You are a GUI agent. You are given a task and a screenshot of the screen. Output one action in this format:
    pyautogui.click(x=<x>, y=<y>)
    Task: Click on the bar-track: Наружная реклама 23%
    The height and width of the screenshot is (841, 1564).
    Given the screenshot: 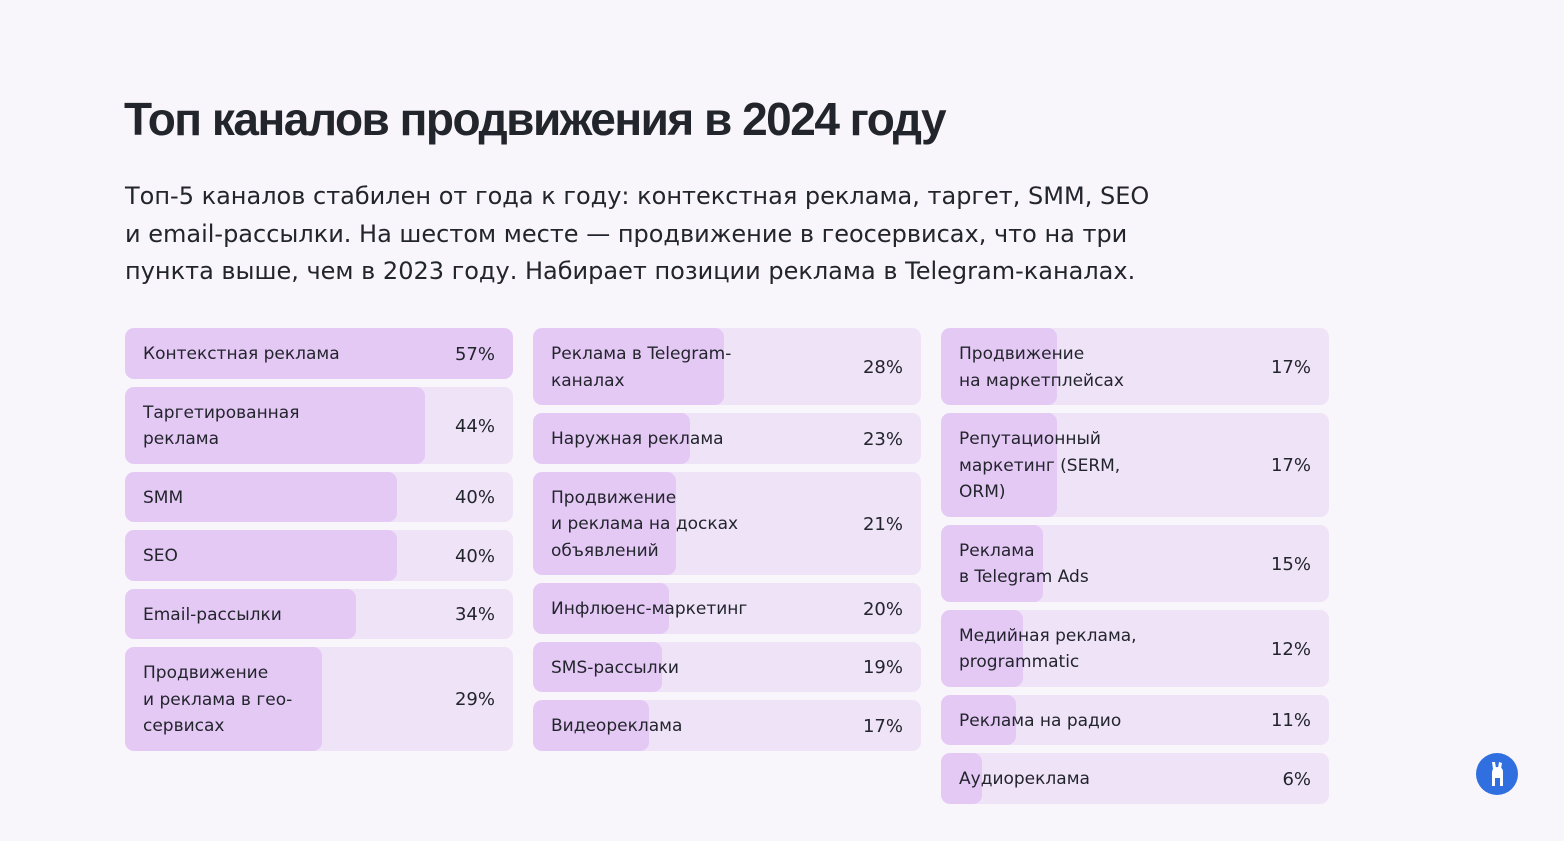 What is the action you would take?
    pyautogui.click(x=727, y=438)
    